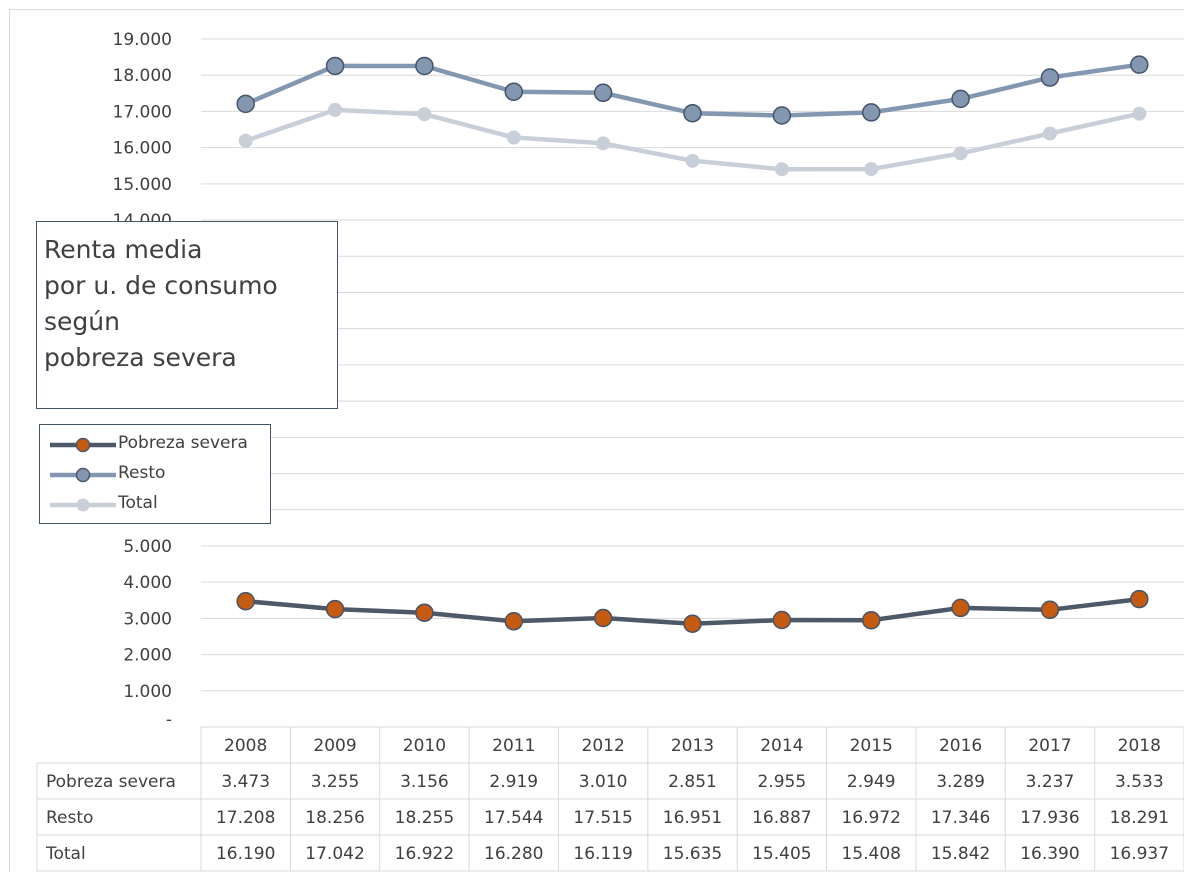 The image size is (1184, 872). What do you see at coordinates (781, 746) in the screenshot?
I see `x-tick-label: 2014` at bounding box center [781, 746].